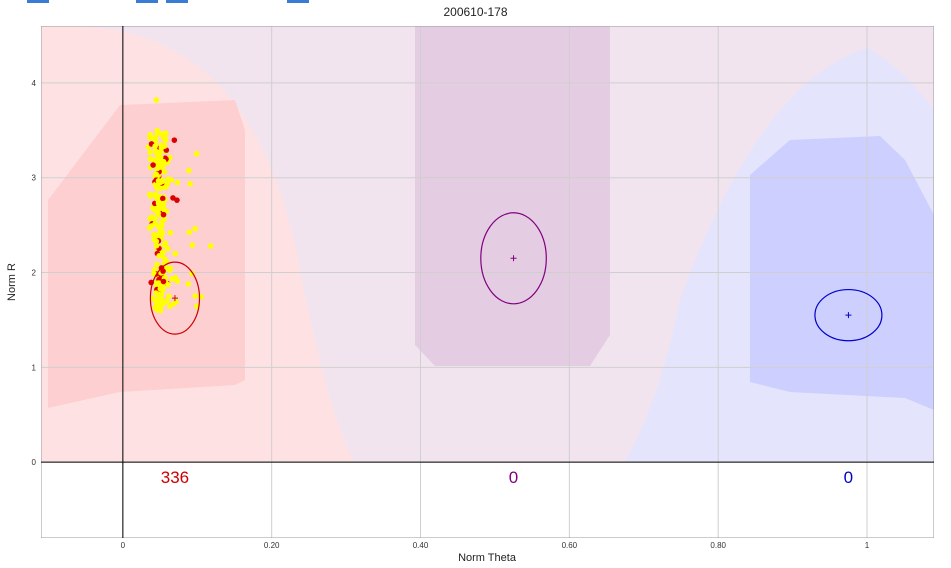  What do you see at coordinates (867, 545) in the screenshot?
I see `x-tick-label: 1` at bounding box center [867, 545].